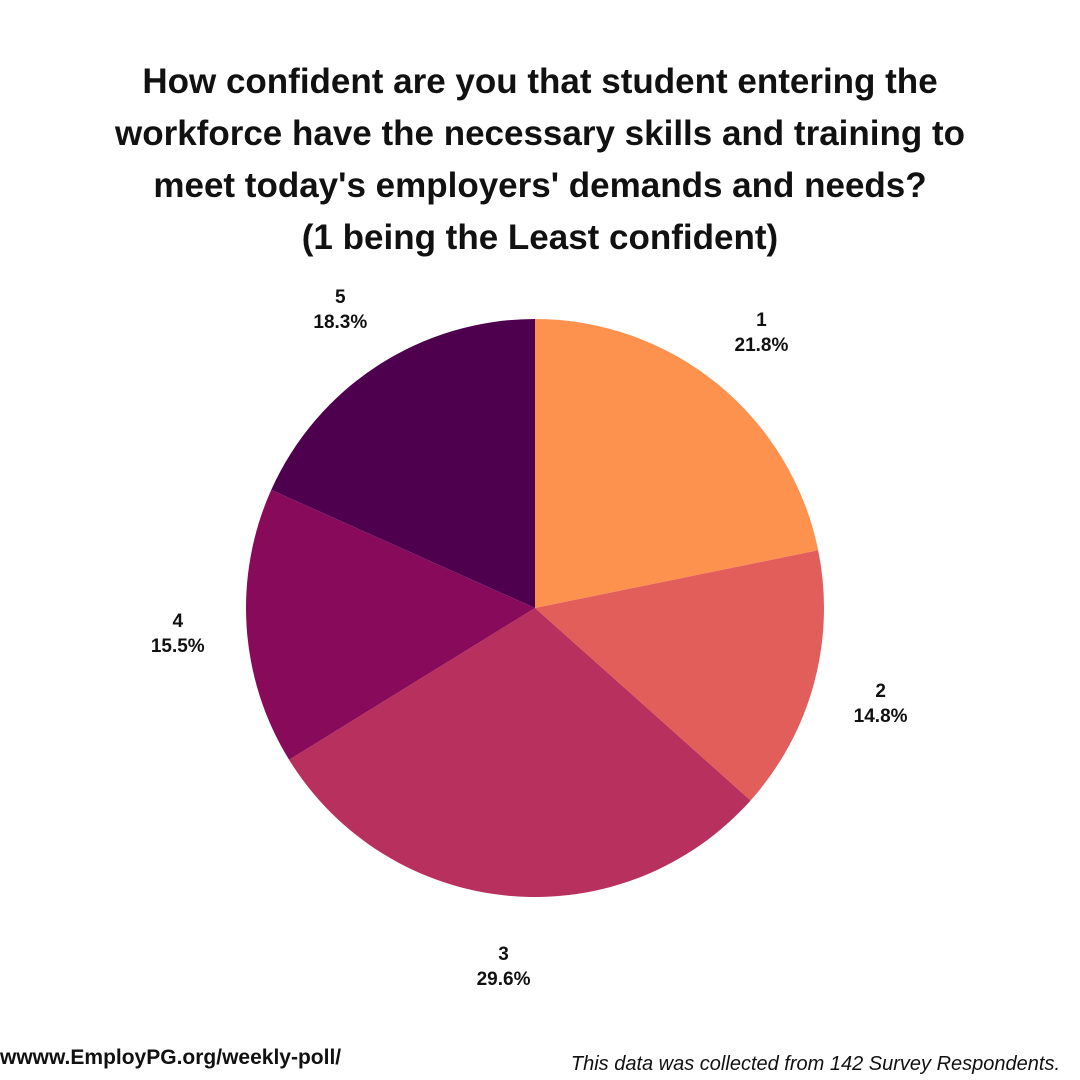 The image size is (1080, 1080). I want to click on slice-value-1: 21.8%, so click(762, 345).